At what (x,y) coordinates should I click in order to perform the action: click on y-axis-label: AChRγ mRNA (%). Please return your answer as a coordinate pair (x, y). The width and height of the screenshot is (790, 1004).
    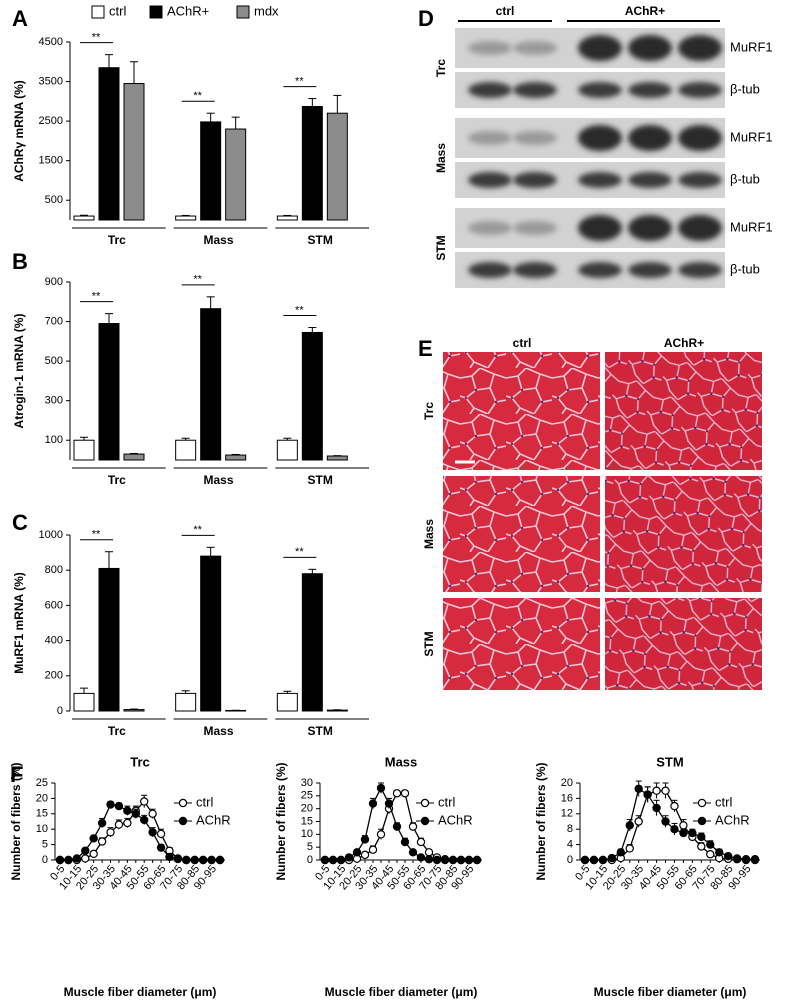
    Looking at the image, I should click on (19, 131).